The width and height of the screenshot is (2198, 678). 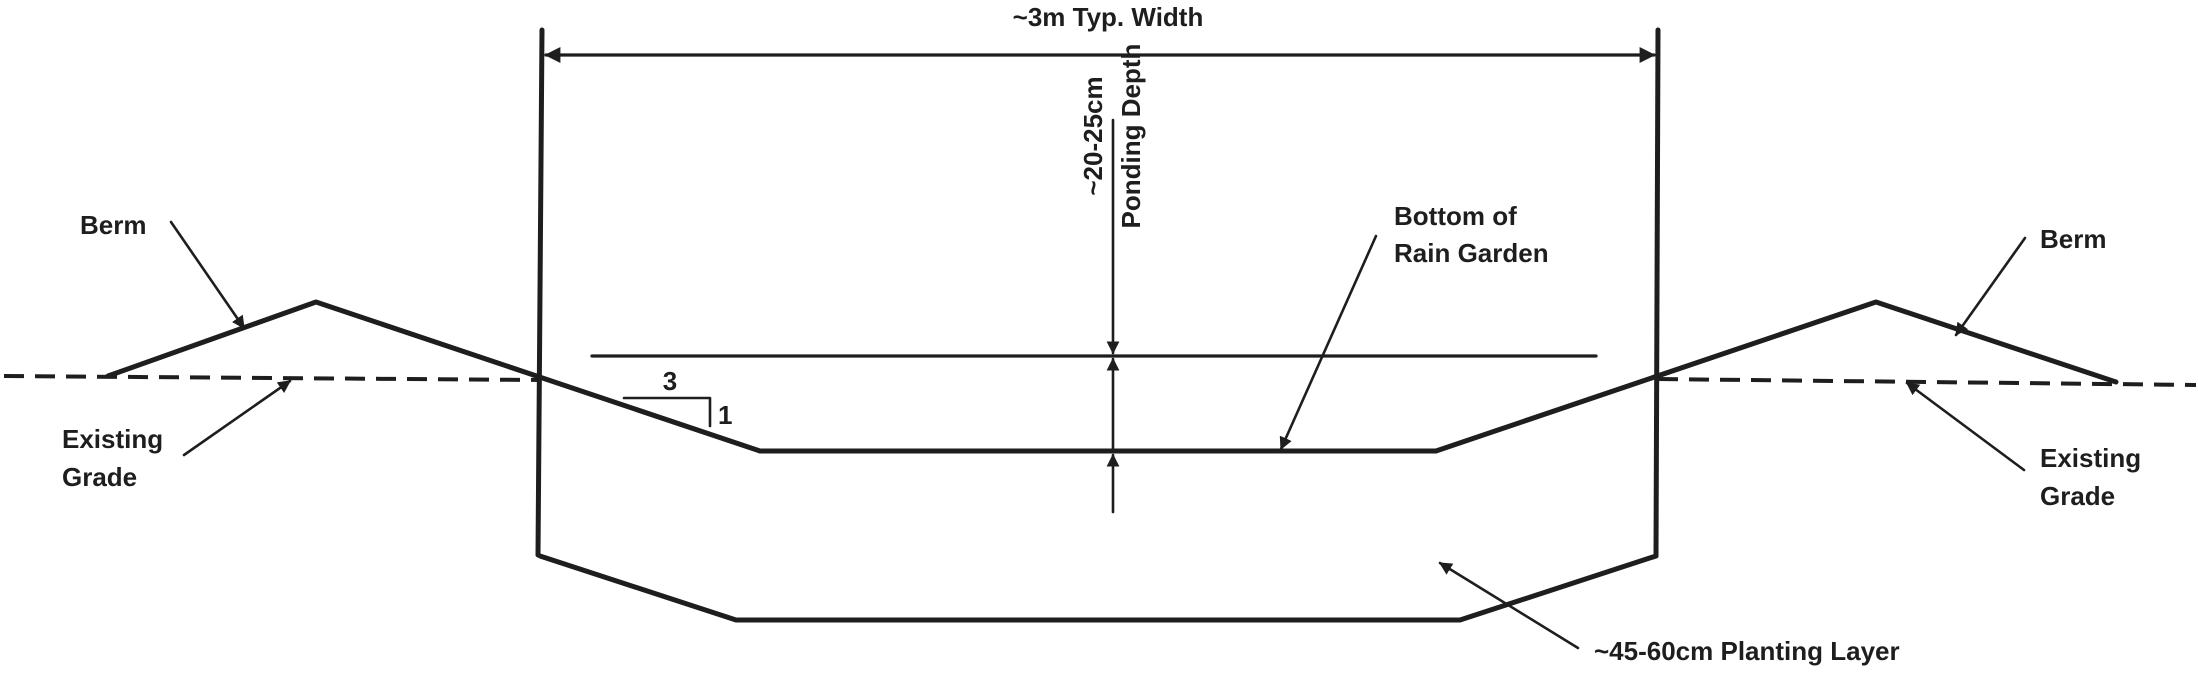 What do you see at coordinates (670, 381) in the screenshot?
I see `slope-run-label: 3` at bounding box center [670, 381].